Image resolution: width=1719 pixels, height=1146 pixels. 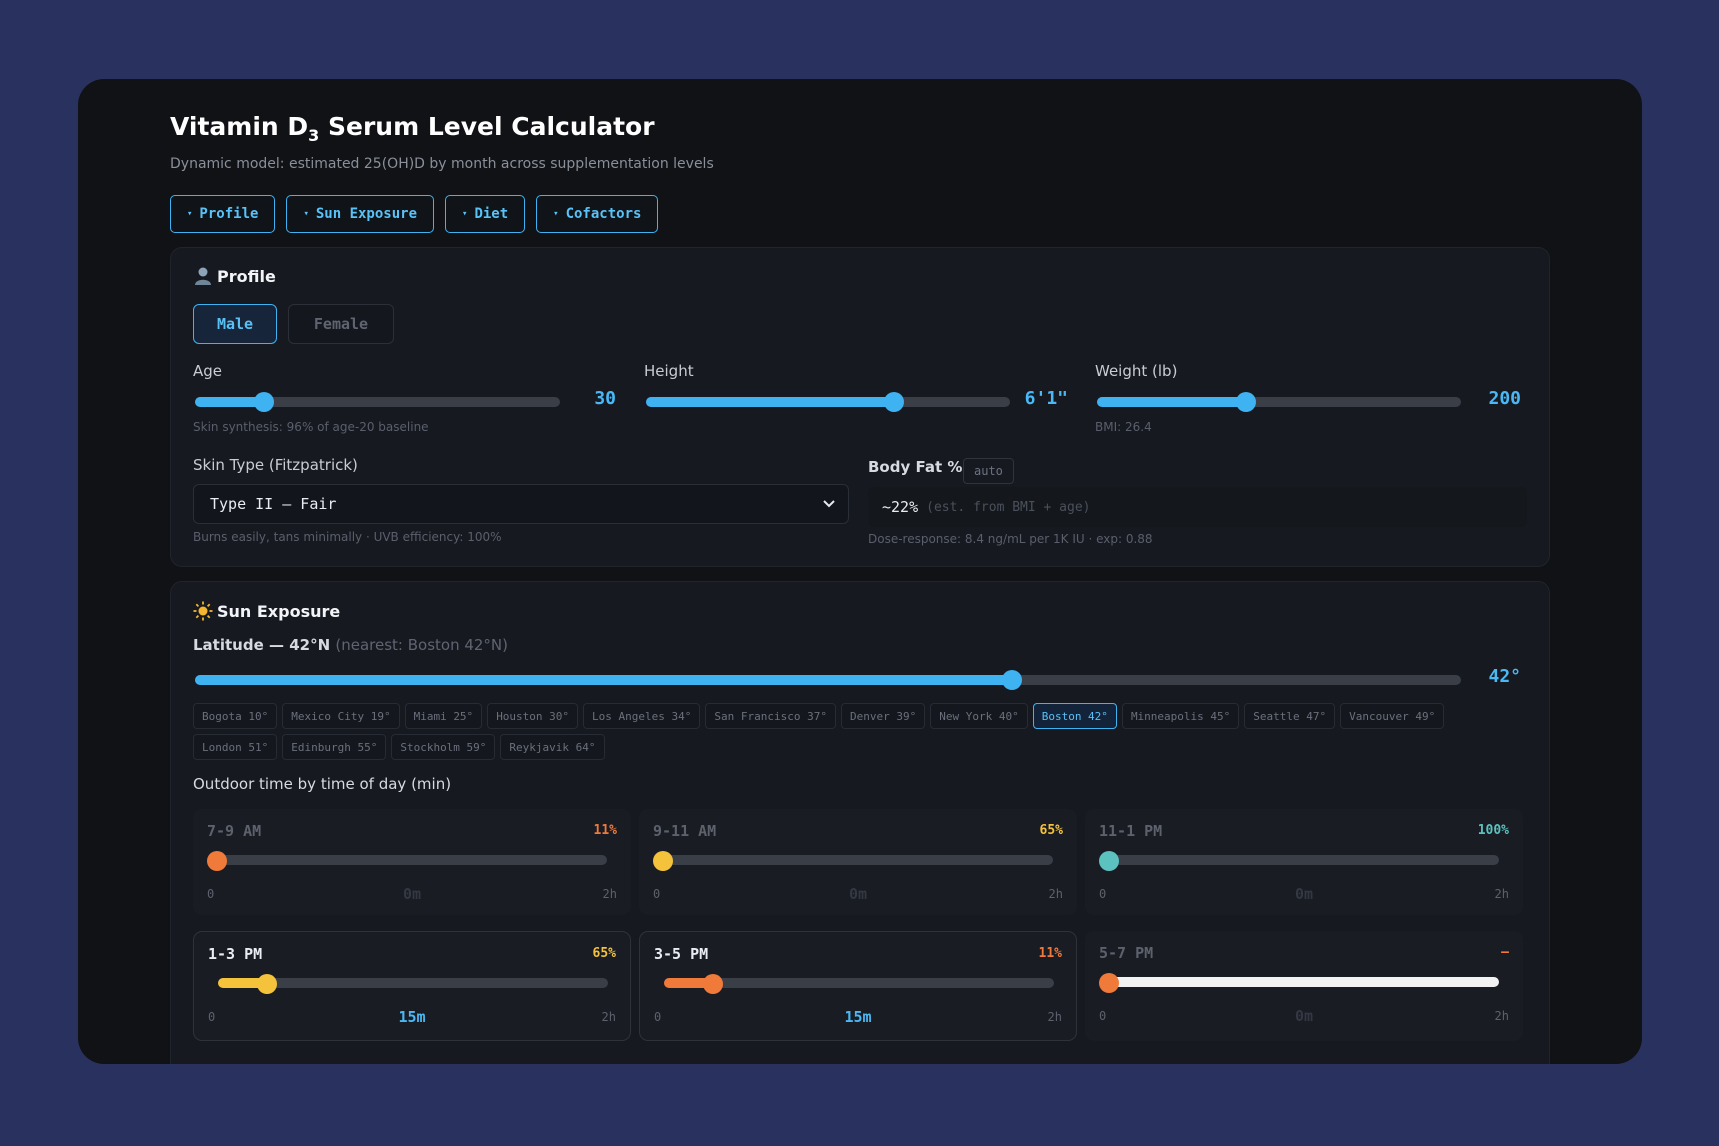 I want to click on city-chip: Reykjavik 64°, so click(x=552, y=747).